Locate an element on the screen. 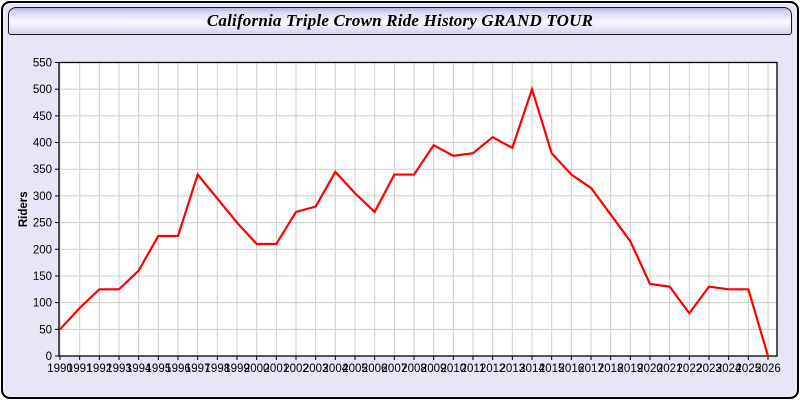 The image size is (800, 400). y-tick-label: 100 is located at coordinates (42, 304).